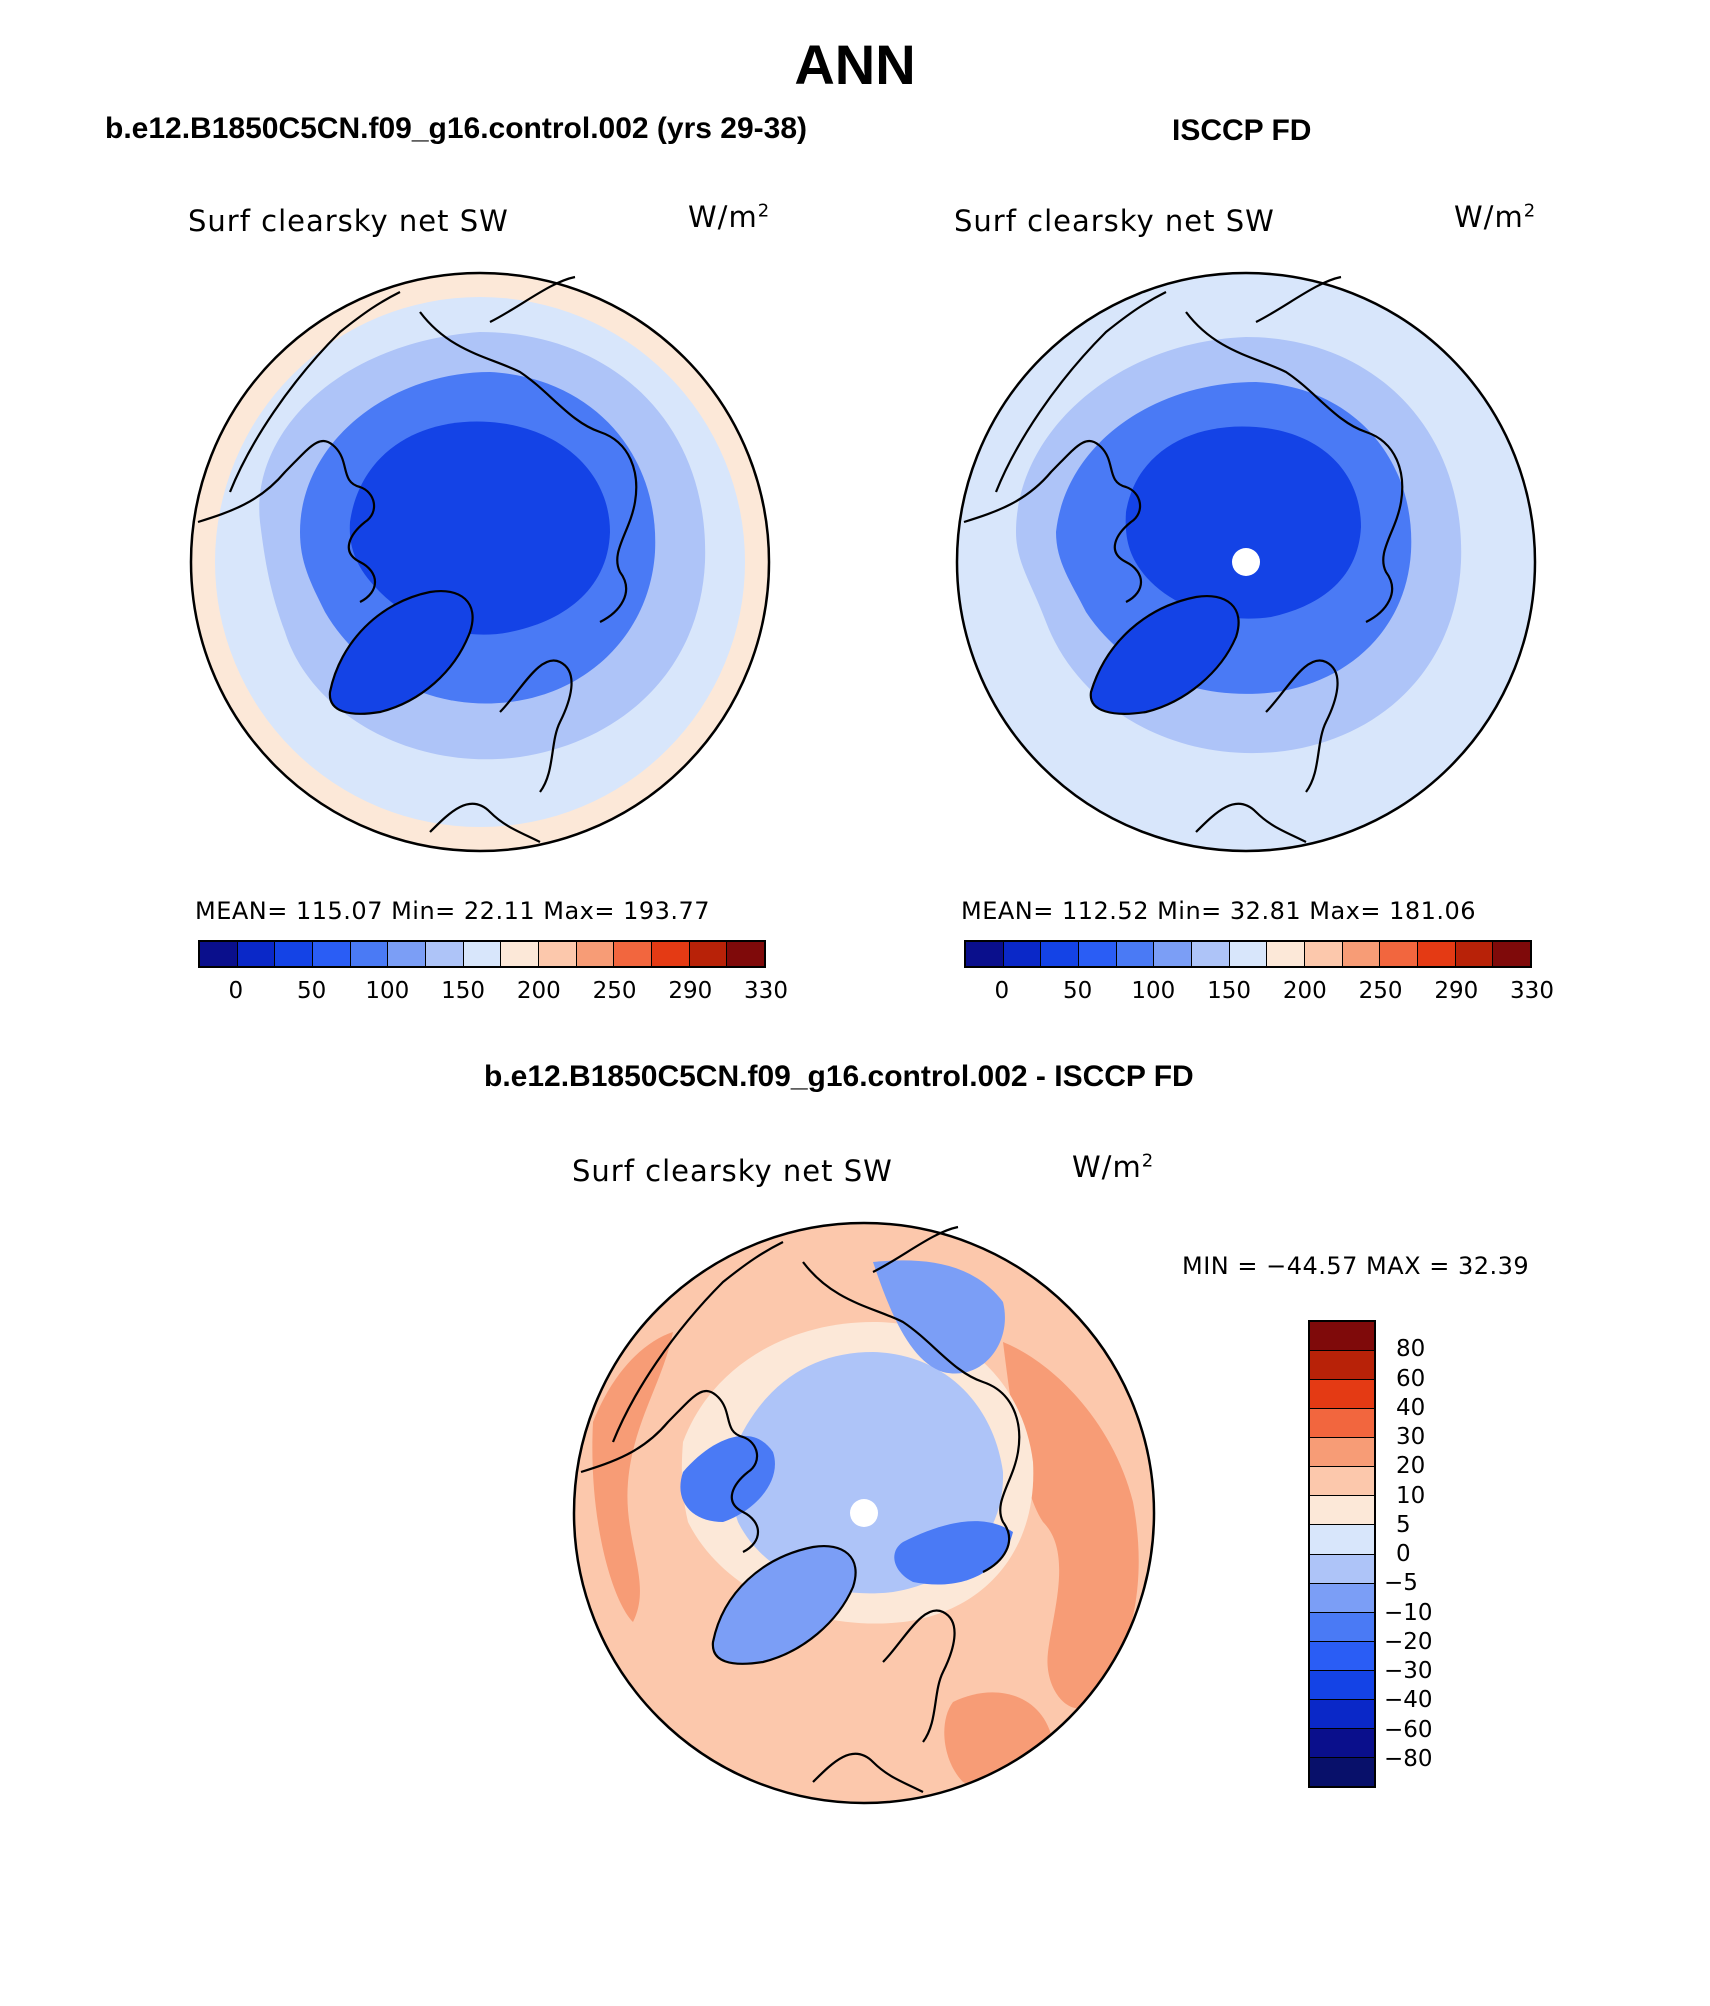 The height and width of the screenshot is (2006, 1710). What do you see at coordinates (1401, 1583) in the screenshot?
I see `colorbar-tick-label: −5` at bounding box center [1401, 1583].